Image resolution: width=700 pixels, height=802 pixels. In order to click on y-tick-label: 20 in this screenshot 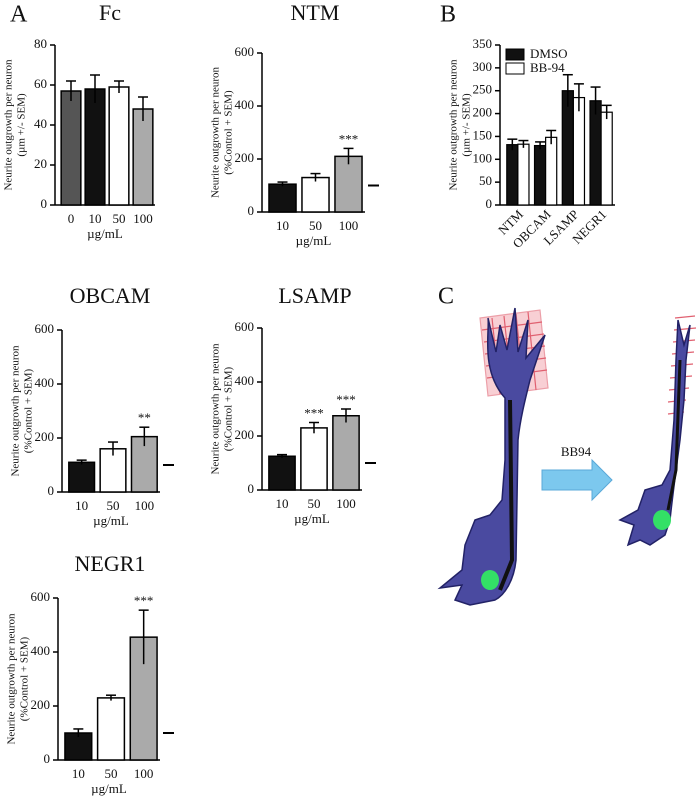, I will do `click(40, 163)`.